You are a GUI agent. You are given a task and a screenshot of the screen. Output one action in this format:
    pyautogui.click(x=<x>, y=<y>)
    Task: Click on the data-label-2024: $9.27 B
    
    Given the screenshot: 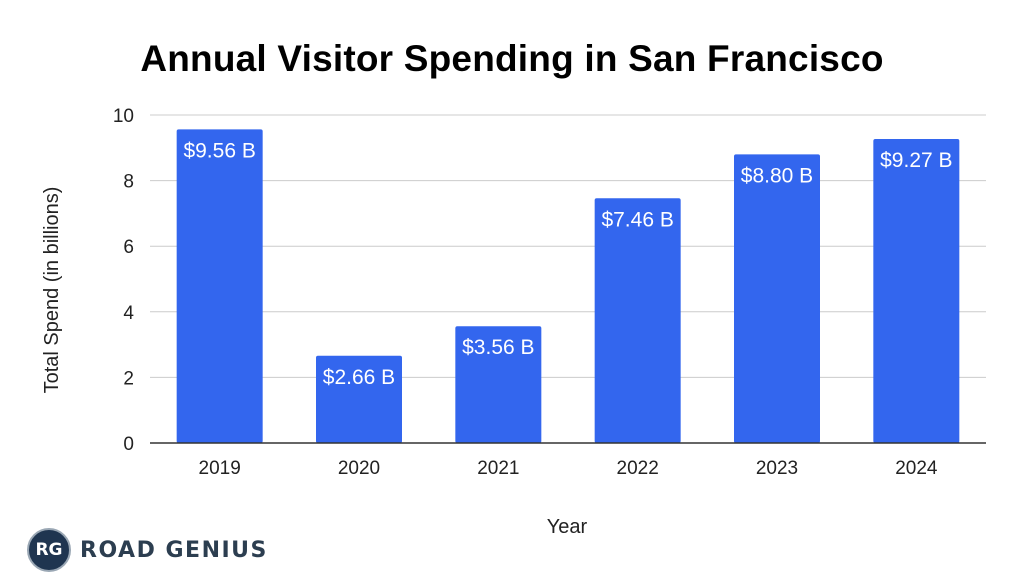 What is the action you would take?
    pyautogui.click(x=916, y=160)
    